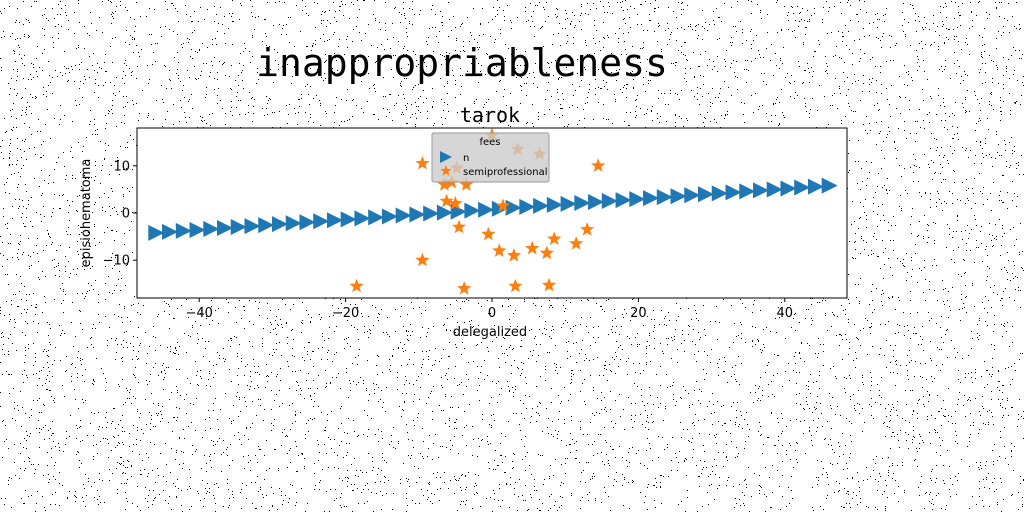 This screenshot has height=512, width=1024. I want to click on legend: fees n semiprofessional, so click(490, 157).